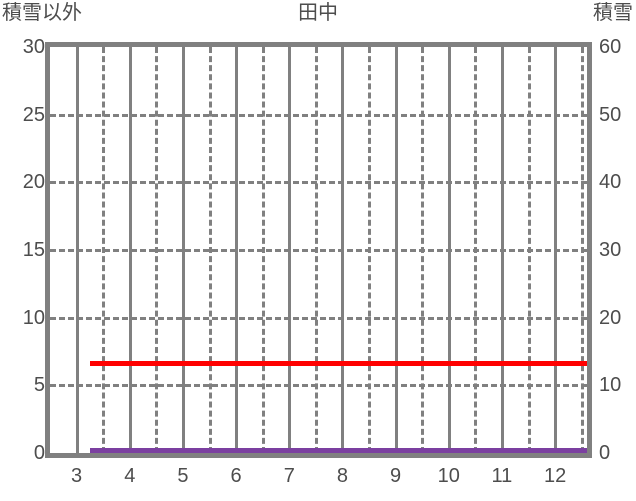 The height and width of the screenshot is (501, 636). What do you see at coordinates (33, 47) in the screenshot?
I see `y-axis-left-tick-label: 30` at bounding box center [33, 47].